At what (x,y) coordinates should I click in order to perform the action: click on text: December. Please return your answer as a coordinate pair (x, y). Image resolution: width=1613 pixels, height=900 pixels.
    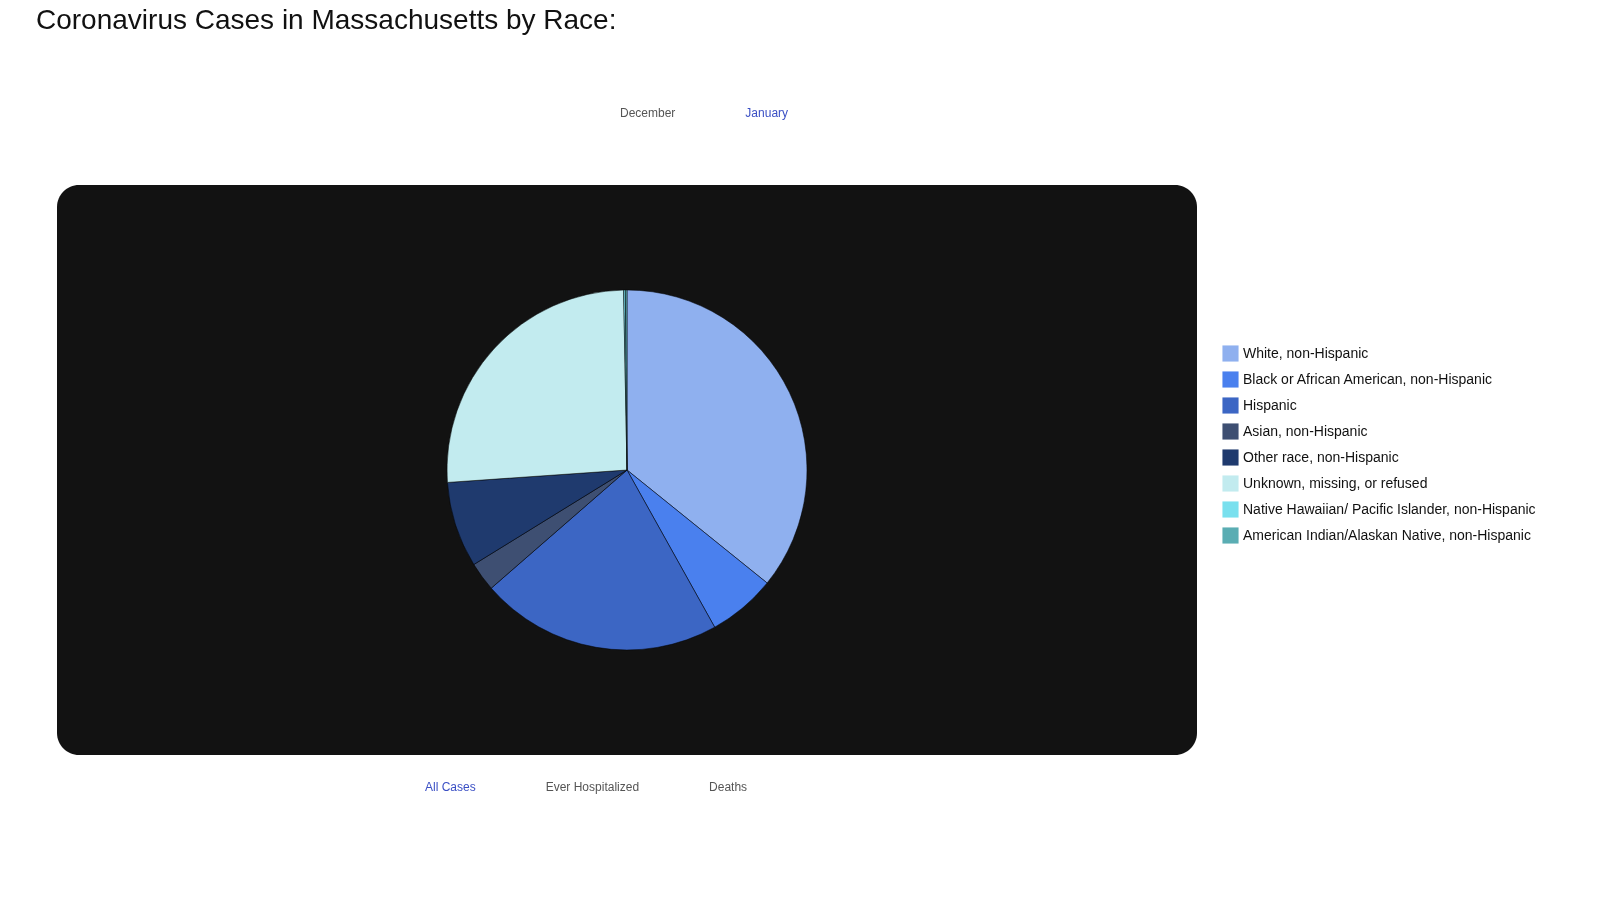
    Looking at the image, I should click on (648, 113).